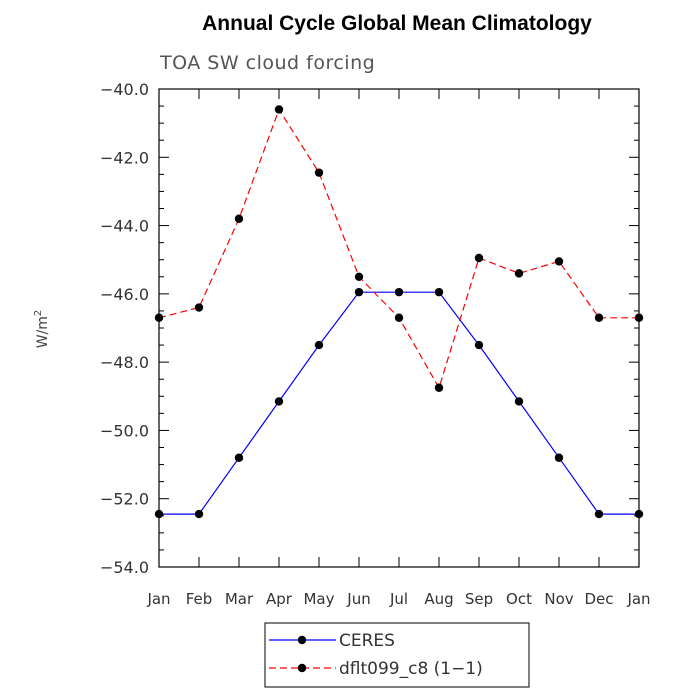 This screenshot has width=700, height=700. Describe the element at coordinates (376, 655) in the screenshot. I see `legend-items: CERES dflt099_c8 (1−1)` at that location.